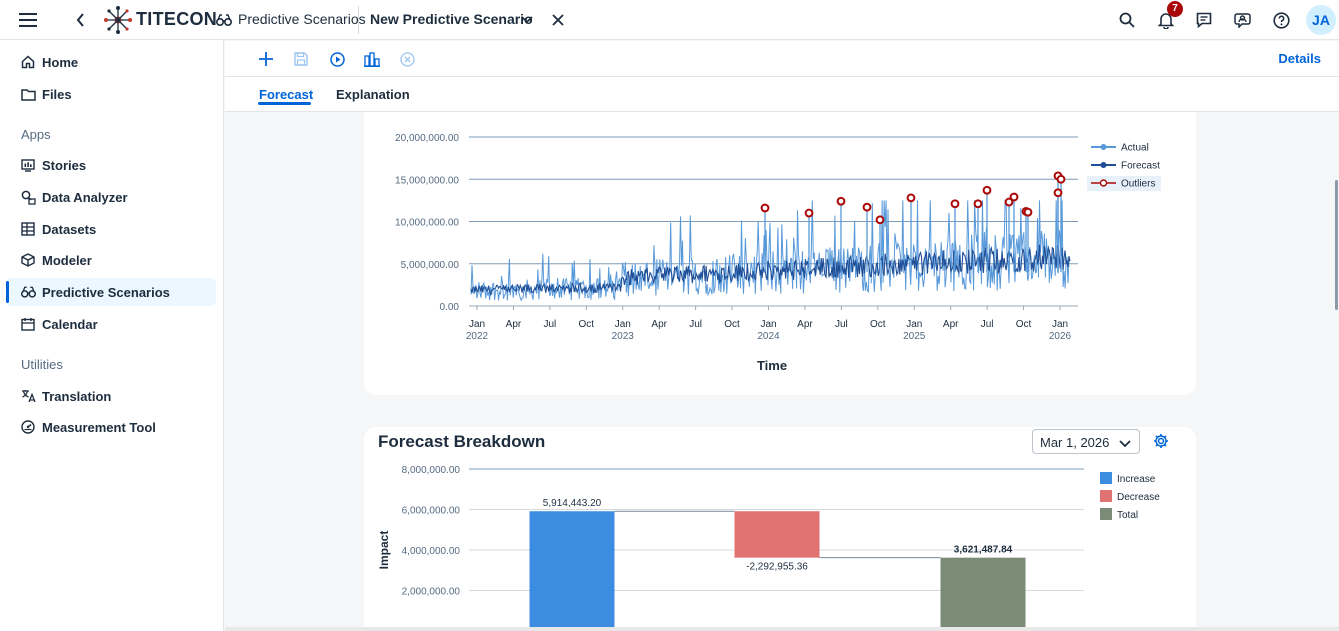 The width and height of the screenshot is (1339, 631). Describe the element at coordinates (1321, 20) in the screenshot. I see `user-avatar: JA` at that location.